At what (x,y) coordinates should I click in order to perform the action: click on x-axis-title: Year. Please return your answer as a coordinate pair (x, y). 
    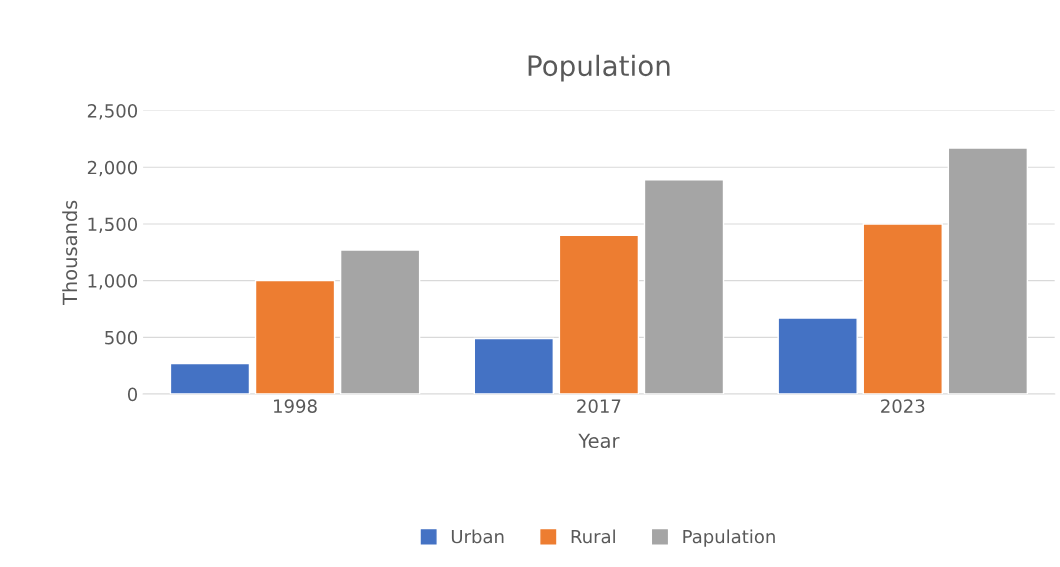
    Looking at the image, I should click on (599, 441).